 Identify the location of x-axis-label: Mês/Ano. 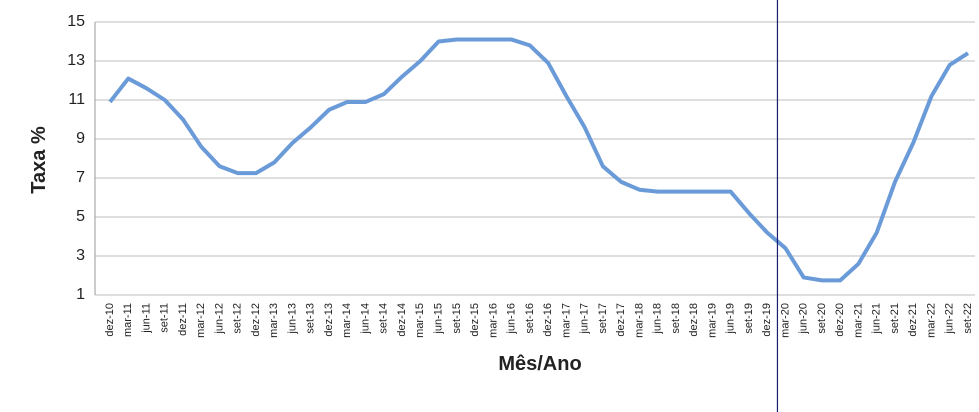
(539, 364).